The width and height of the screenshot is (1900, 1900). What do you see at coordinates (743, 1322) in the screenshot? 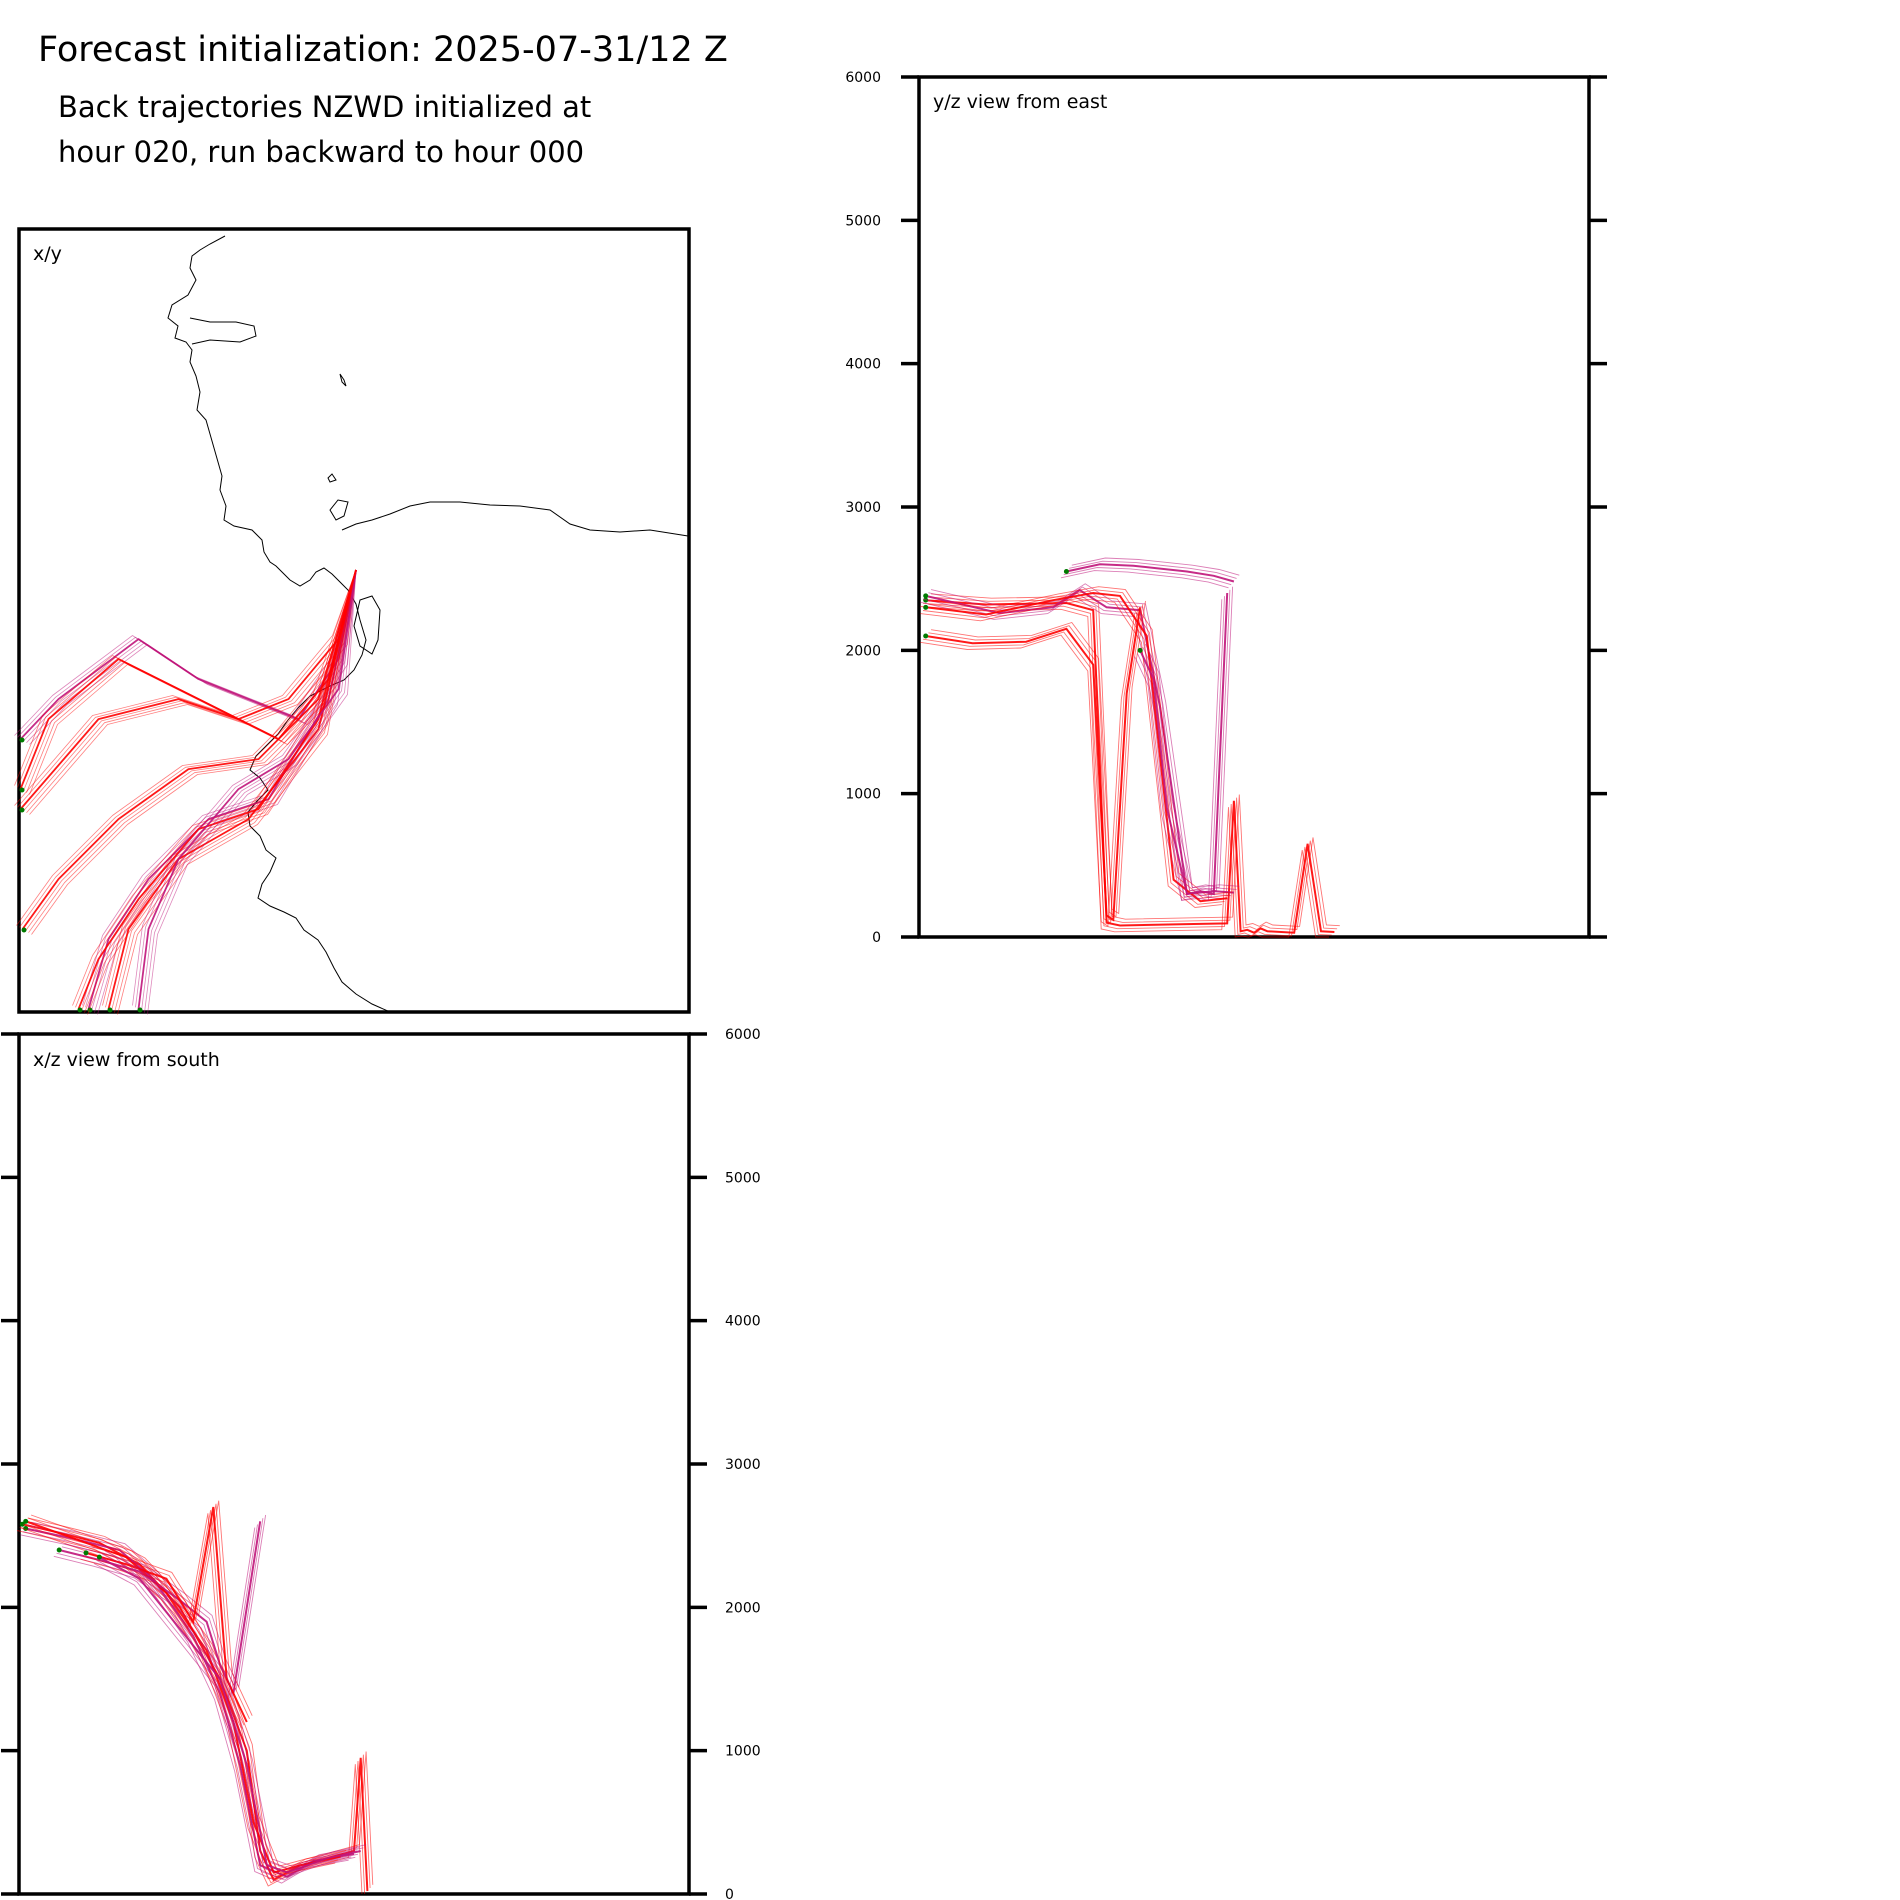
I see `xz-ytick-label: 4000` at bounding box center [743, 1322].